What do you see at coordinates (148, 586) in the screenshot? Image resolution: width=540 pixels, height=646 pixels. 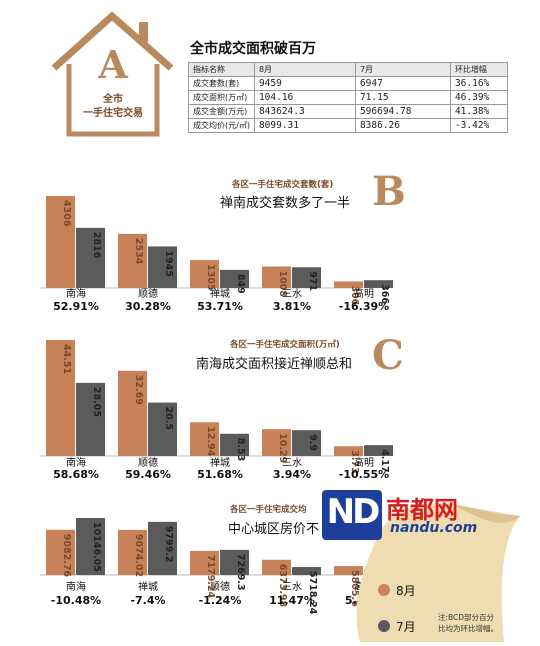 I see `chart-d-category-label: 禅城` at bounding box center [148, 586].